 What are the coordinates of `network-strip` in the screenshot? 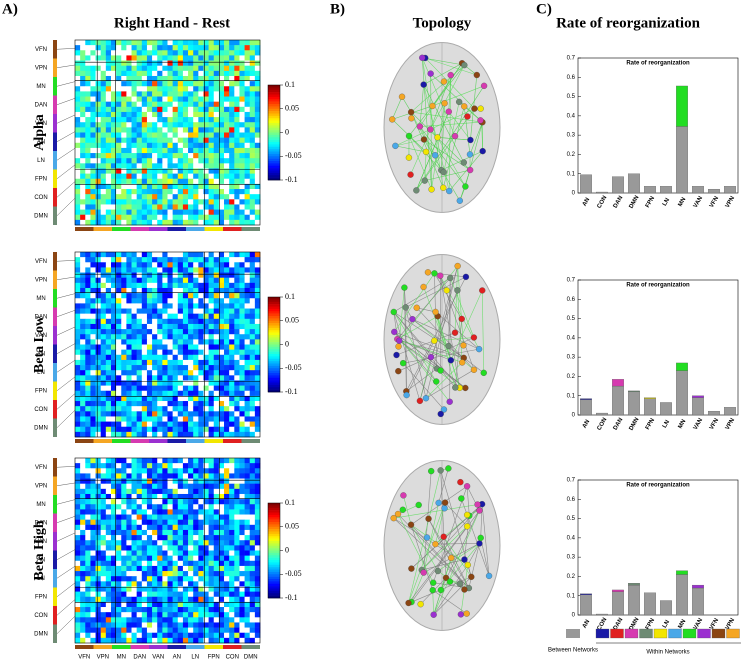 It's located at (55, 160).